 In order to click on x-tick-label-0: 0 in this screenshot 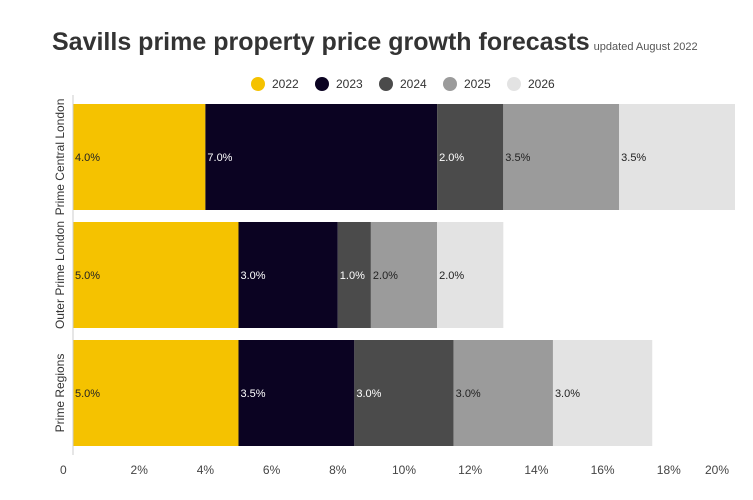, I will do `click(63, 470)`.